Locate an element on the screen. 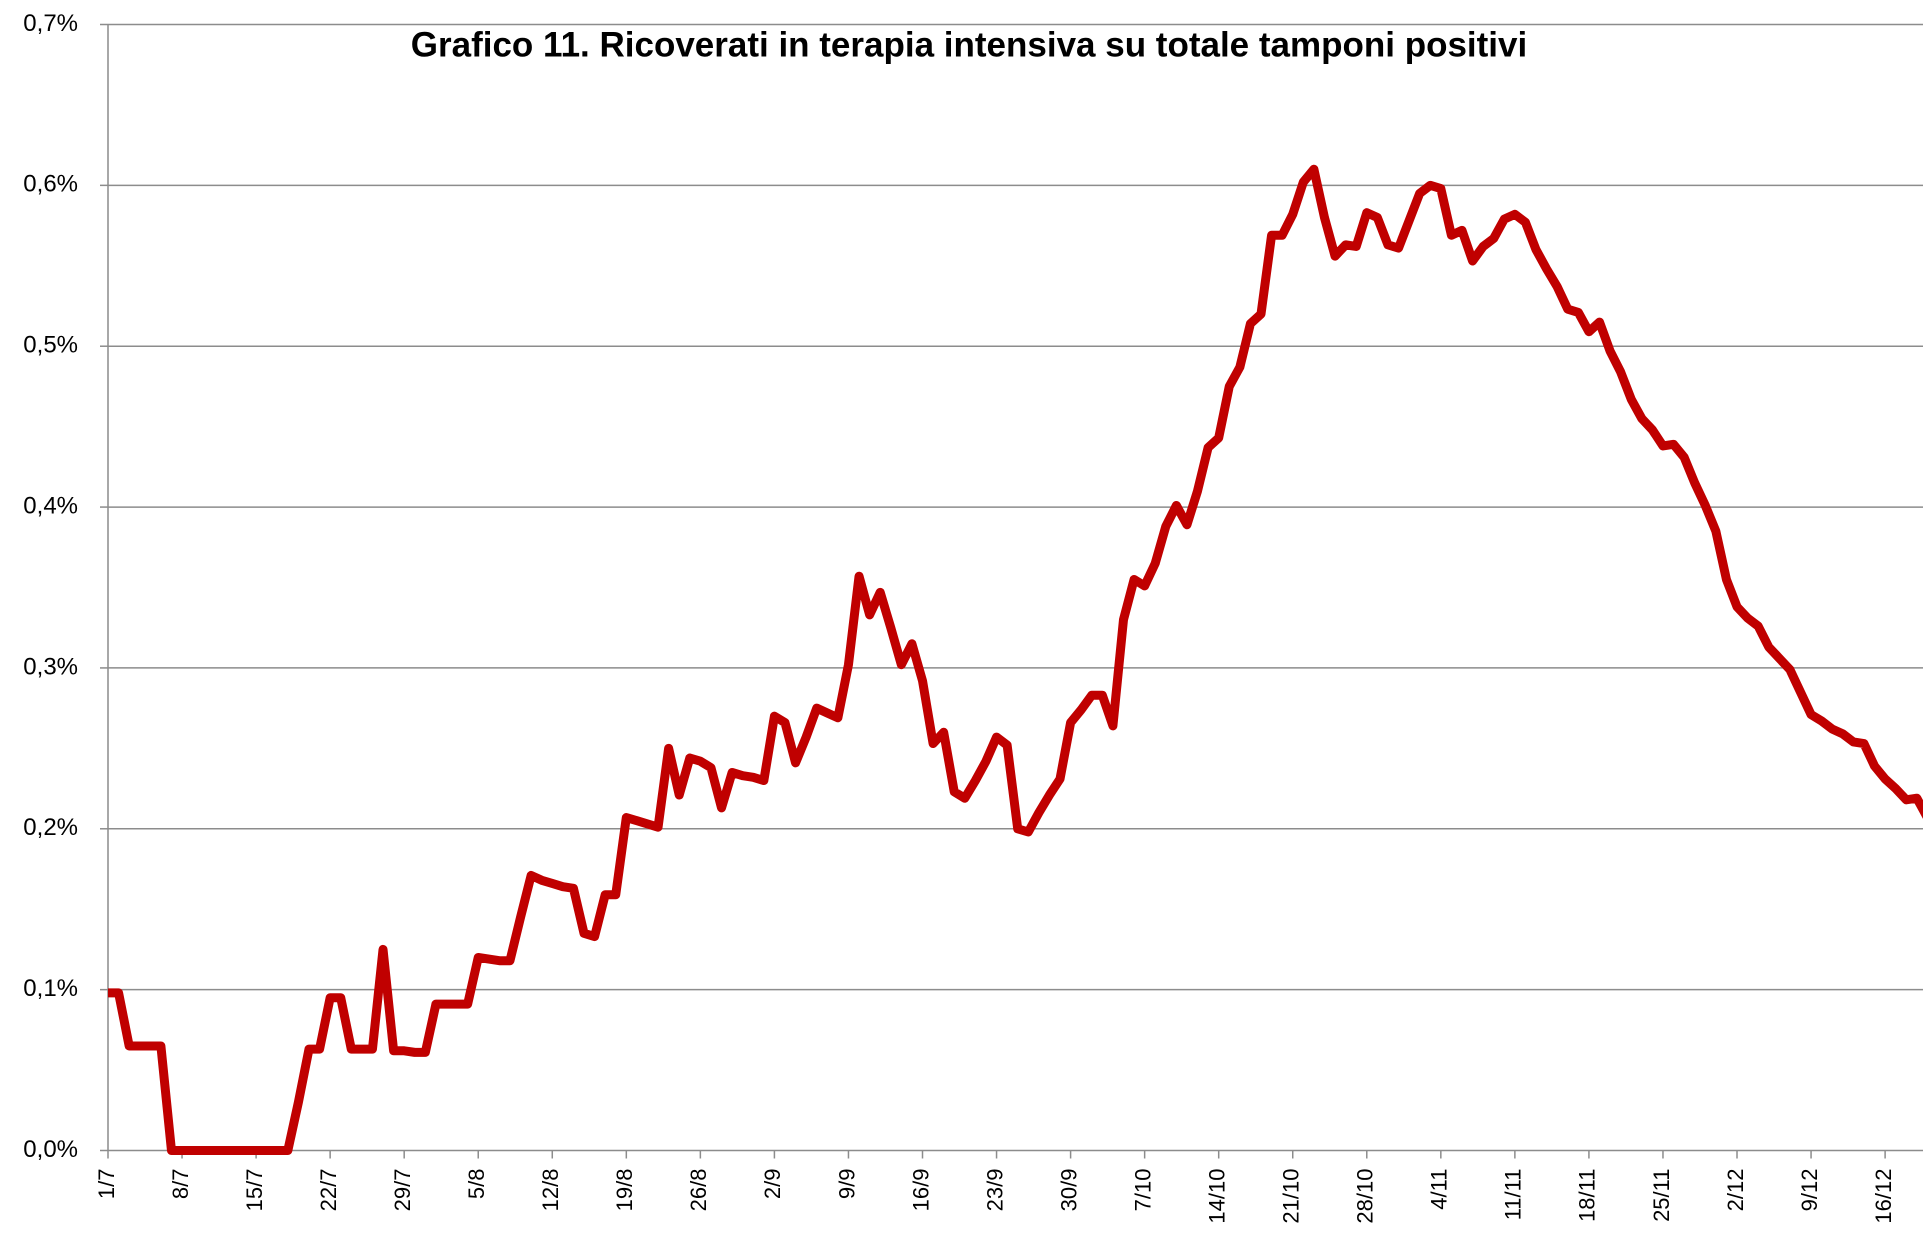 The image size is (1923, 1259). x-tick-label: 8/7 is located at coordinates (180, 1184).